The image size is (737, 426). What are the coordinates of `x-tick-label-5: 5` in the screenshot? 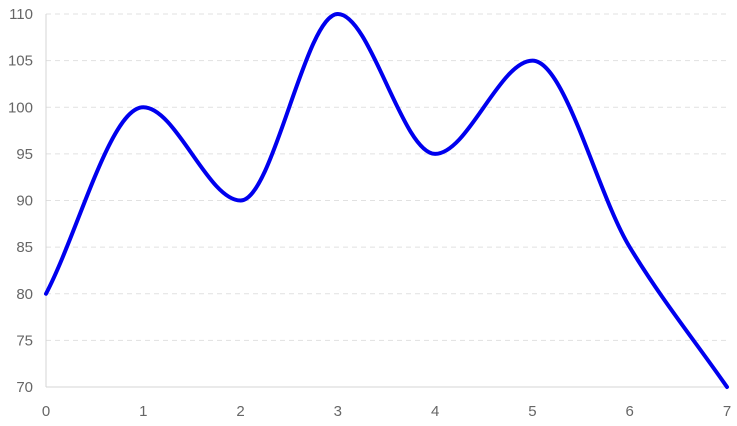 It's located at (532, 411).